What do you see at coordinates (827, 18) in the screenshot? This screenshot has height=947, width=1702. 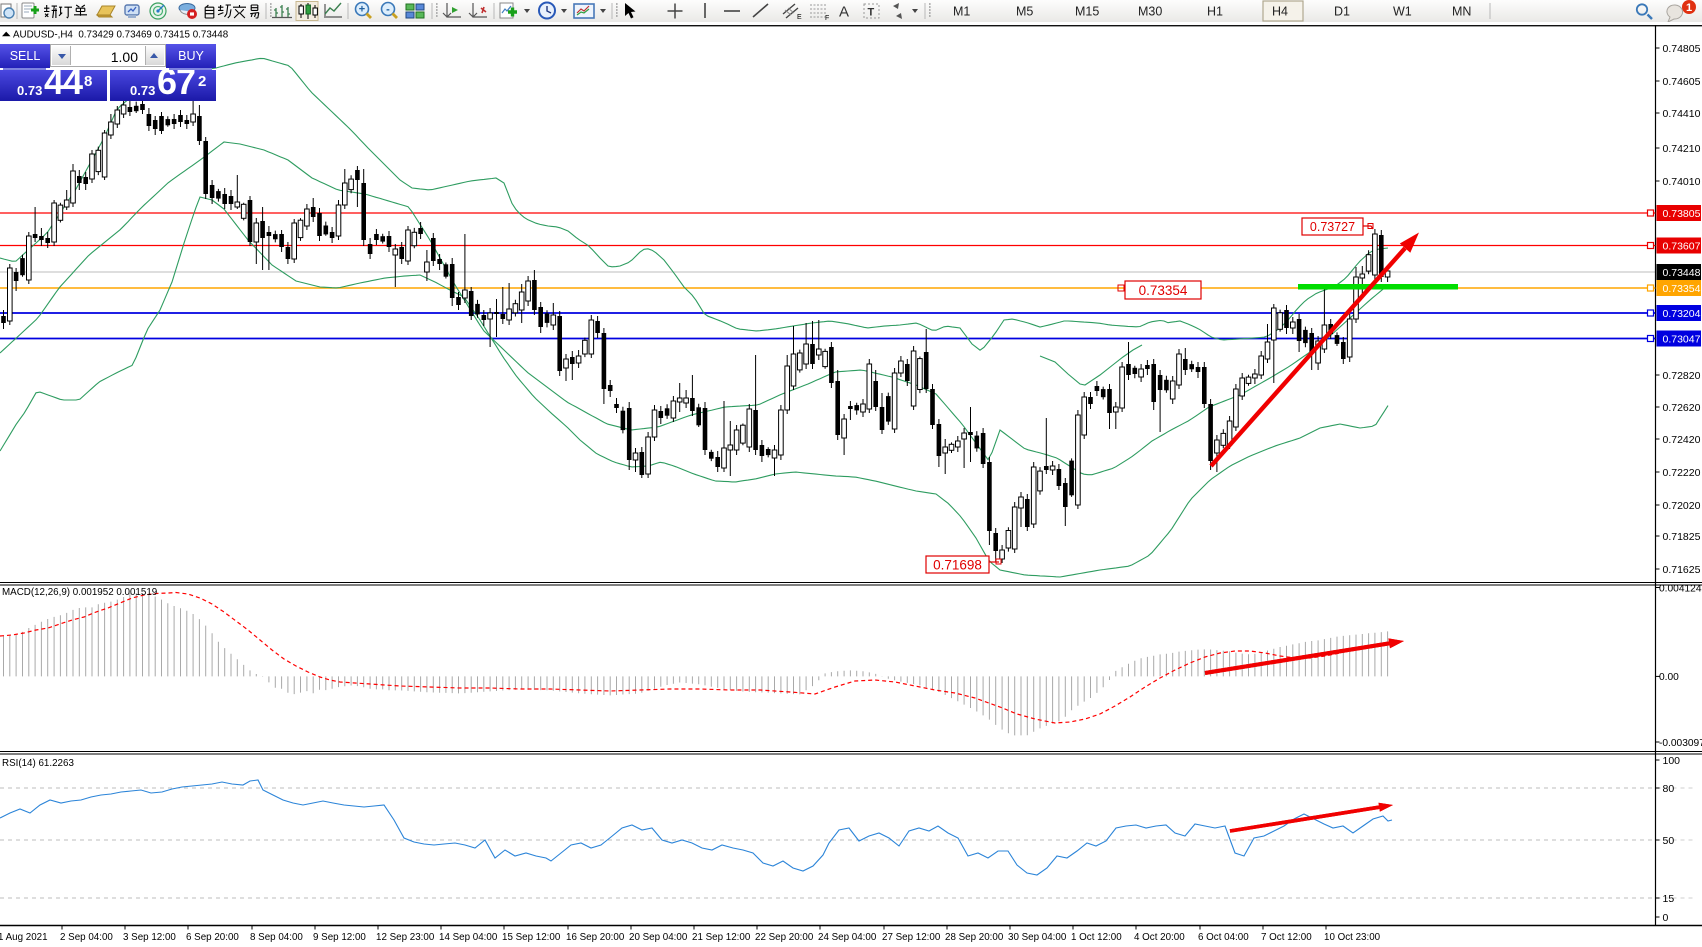 I see `svg-text: F` at bounding box center [827, 18].